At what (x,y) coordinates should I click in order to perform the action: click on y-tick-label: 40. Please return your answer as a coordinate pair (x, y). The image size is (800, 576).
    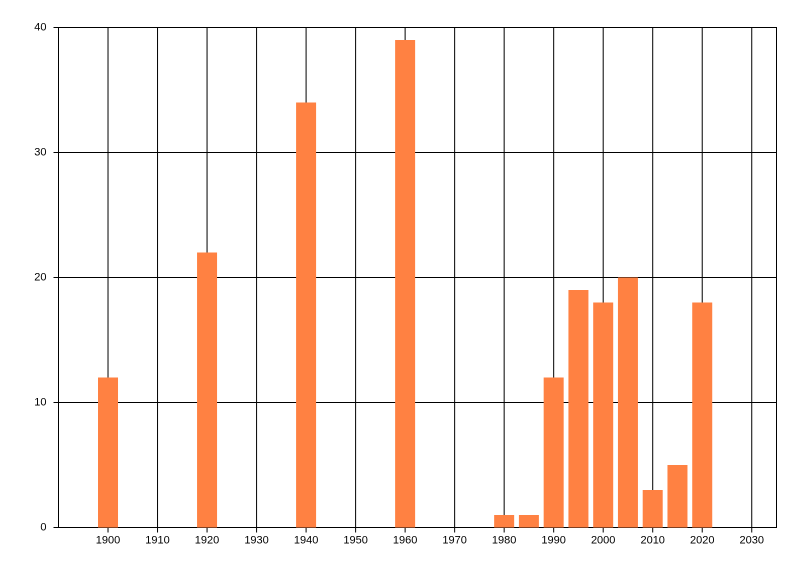
    Looking at the image, I should click on (40, 27).